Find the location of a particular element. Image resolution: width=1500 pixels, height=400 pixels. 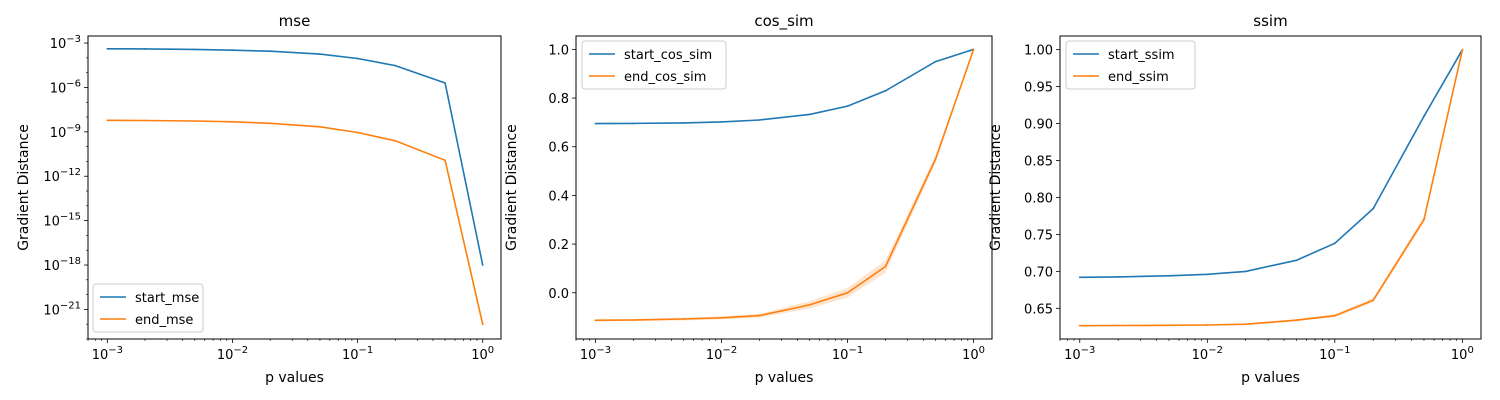

legend: start_mse end_mse is located at coordinates (148, 308).